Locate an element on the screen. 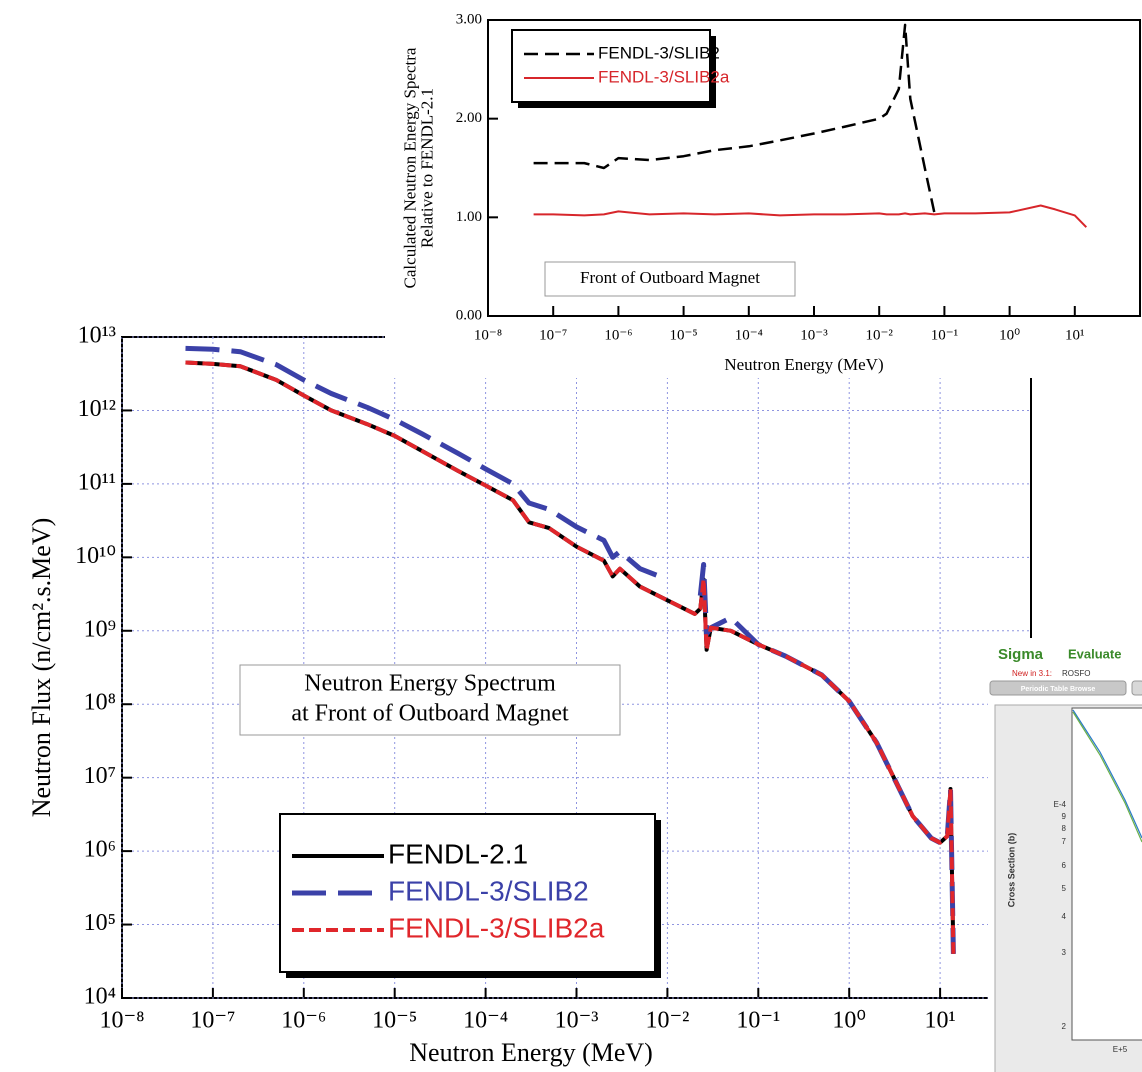 This screenshot has width=1142, height=1072. y-tick-label: 2.00 is located at coordinates (469, 118).